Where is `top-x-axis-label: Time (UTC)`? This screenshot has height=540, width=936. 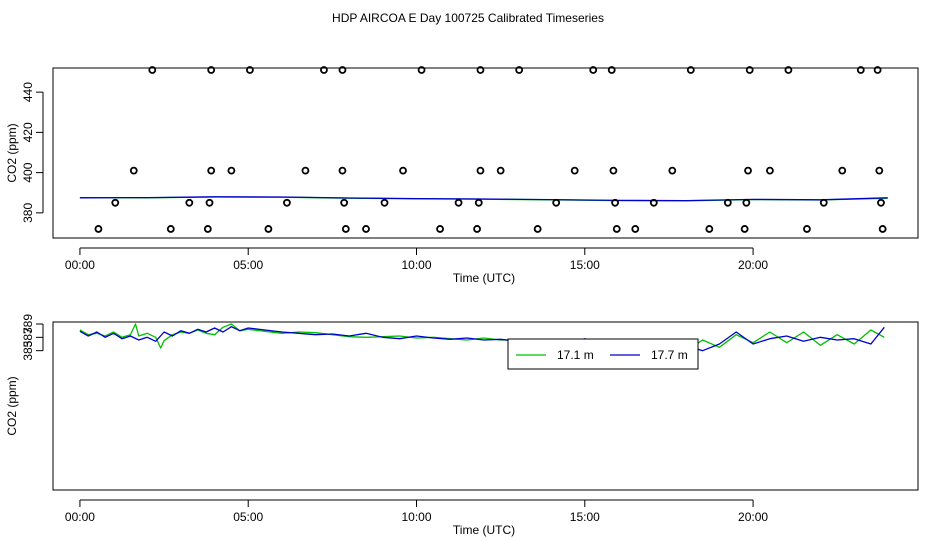
top-x-axis-label: Time (UTC) is located at coordinates (484, 278).